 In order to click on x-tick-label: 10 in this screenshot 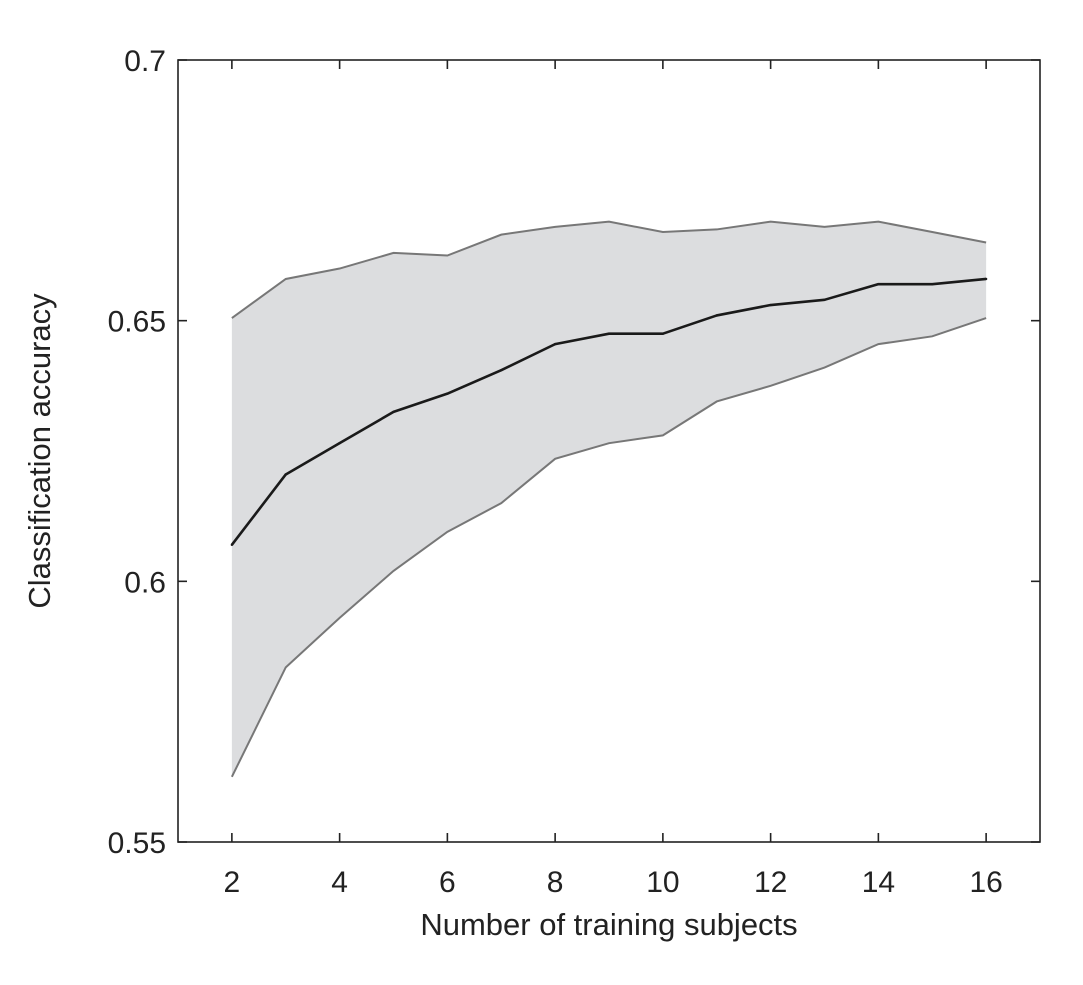, I will do `click(662, 882)`.